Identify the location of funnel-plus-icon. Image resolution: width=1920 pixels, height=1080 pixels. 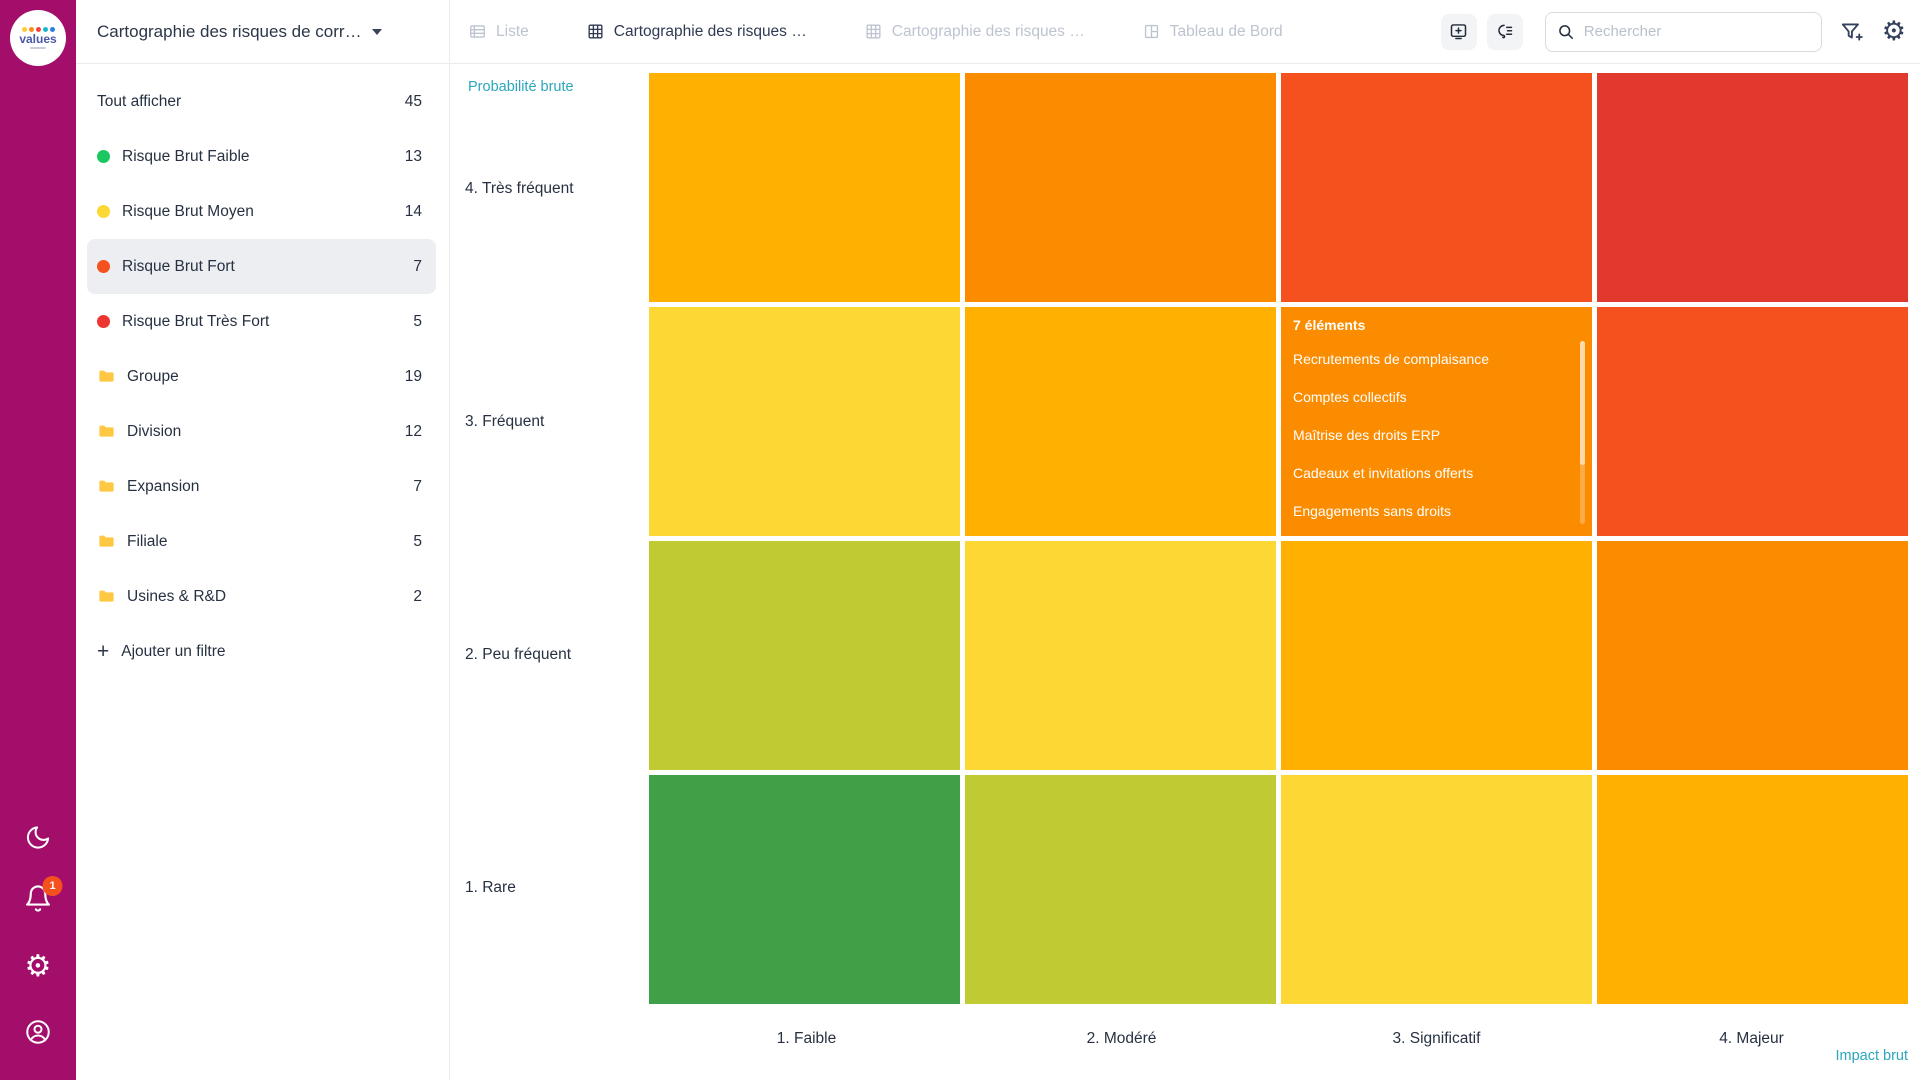
(1852, 31).